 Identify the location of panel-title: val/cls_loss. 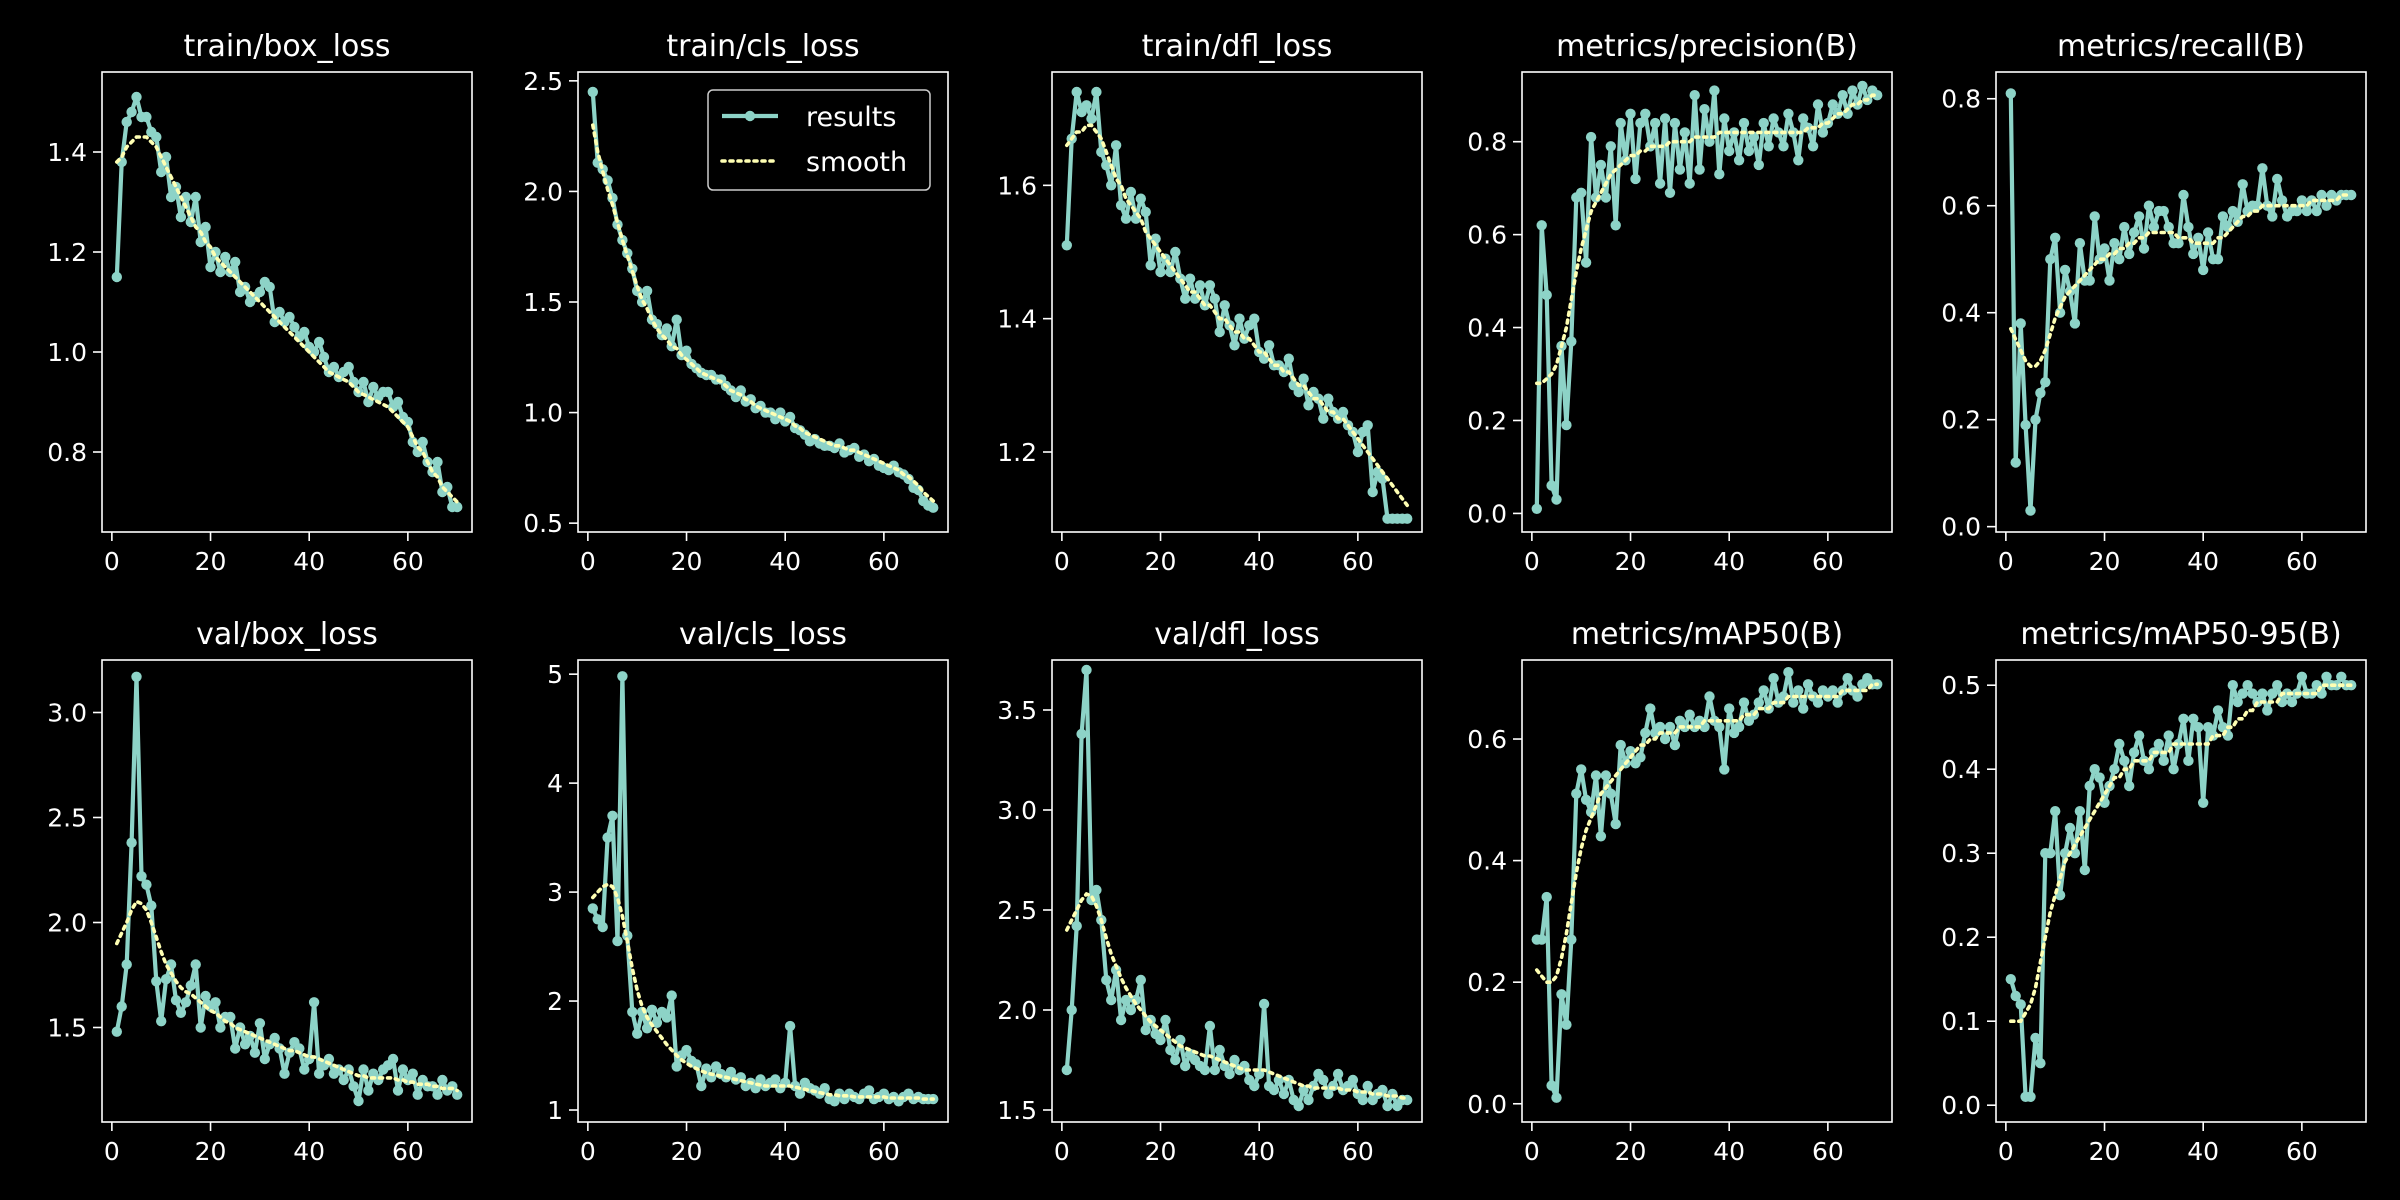
(763, 634).